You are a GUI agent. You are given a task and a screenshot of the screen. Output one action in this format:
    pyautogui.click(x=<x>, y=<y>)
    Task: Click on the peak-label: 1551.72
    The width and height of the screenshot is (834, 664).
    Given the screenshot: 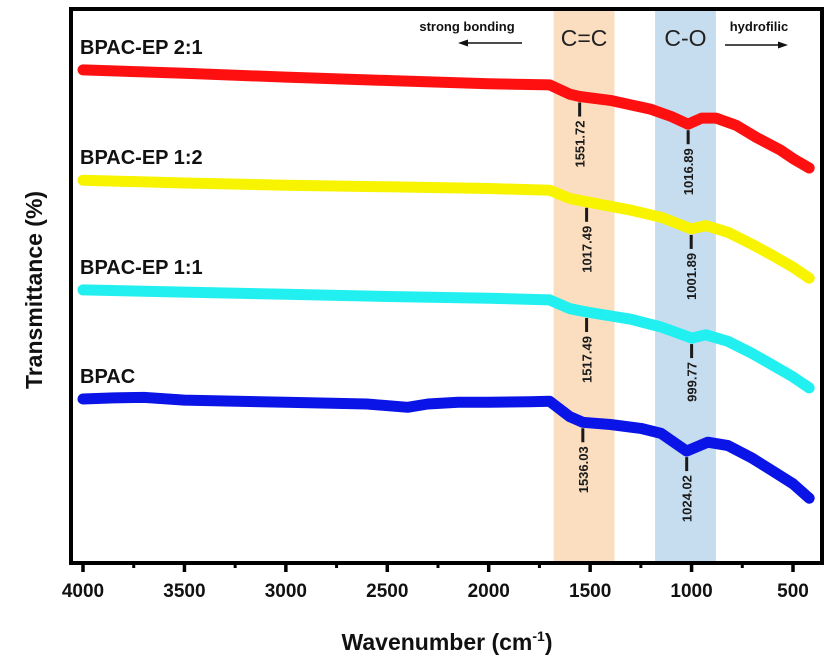 What is the action you would take?
    pyautogui.click(x=580, y=144)
    